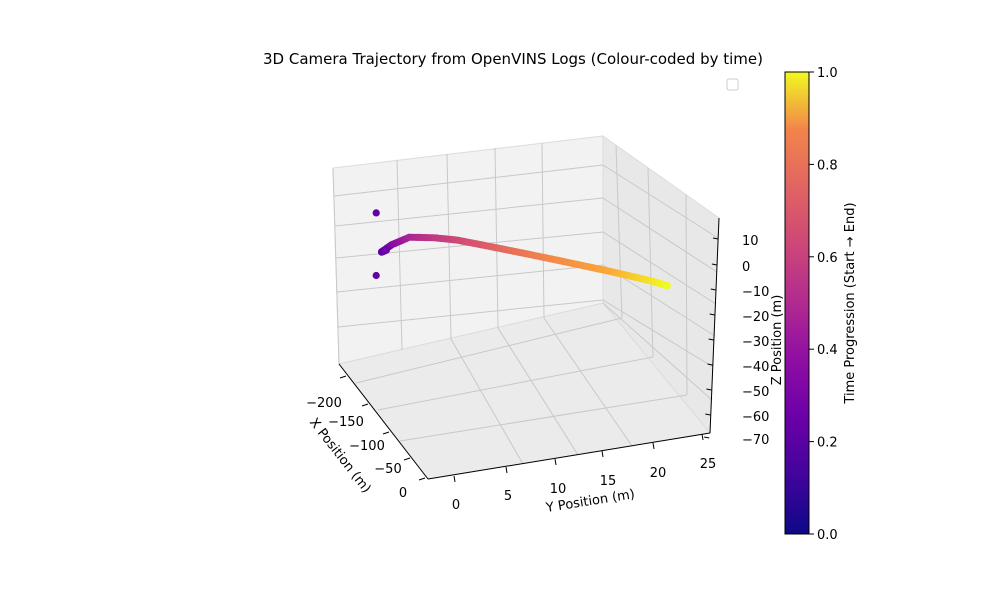 This screenshot has width=1000, height=600. Describe the element at coordinates (324, 403) in the screenshot. I see `x-tick-label: −200` at that location.